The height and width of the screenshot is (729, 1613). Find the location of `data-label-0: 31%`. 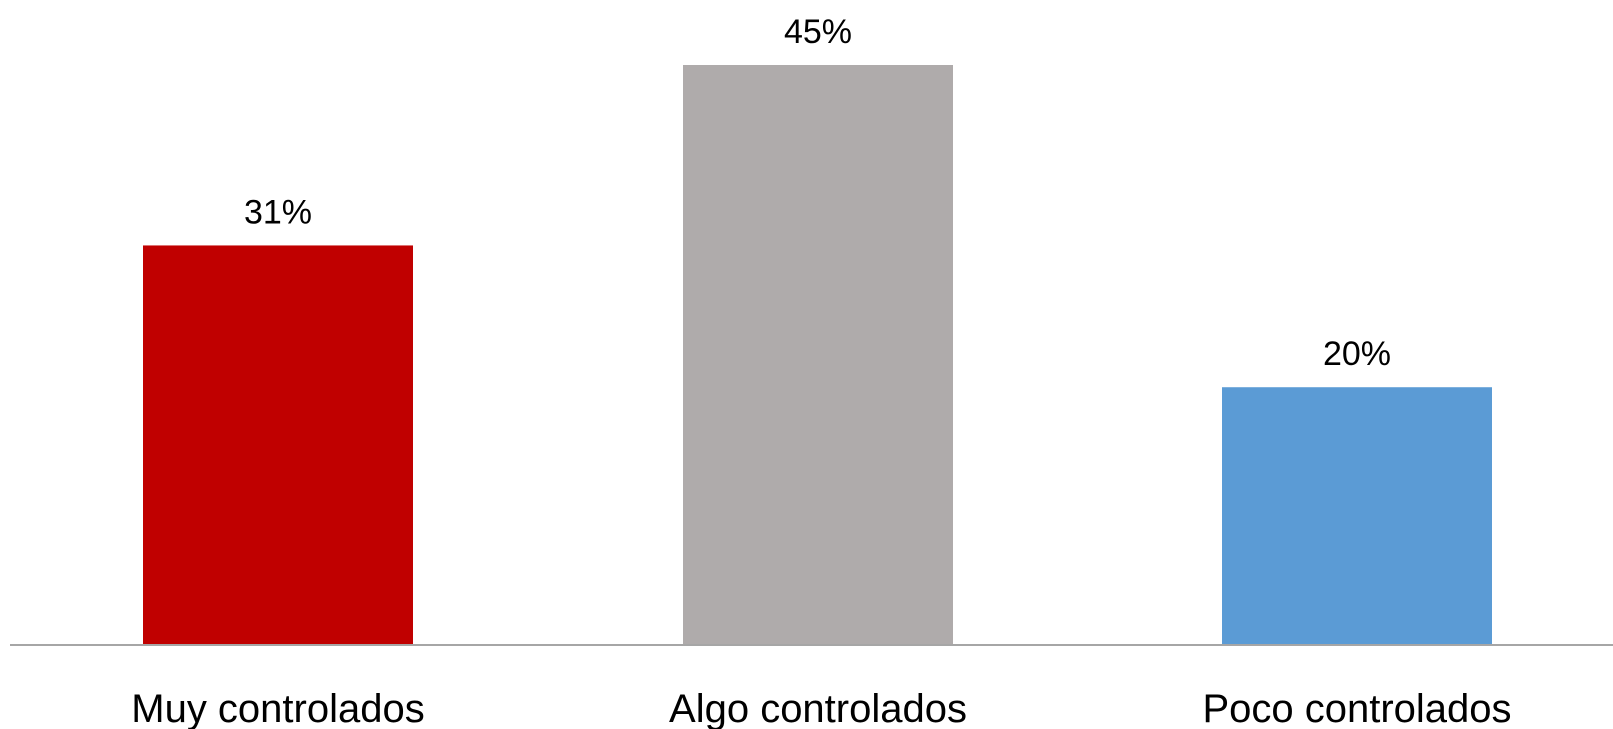

data-label-0: 31% is located at coordinates (278, 212).